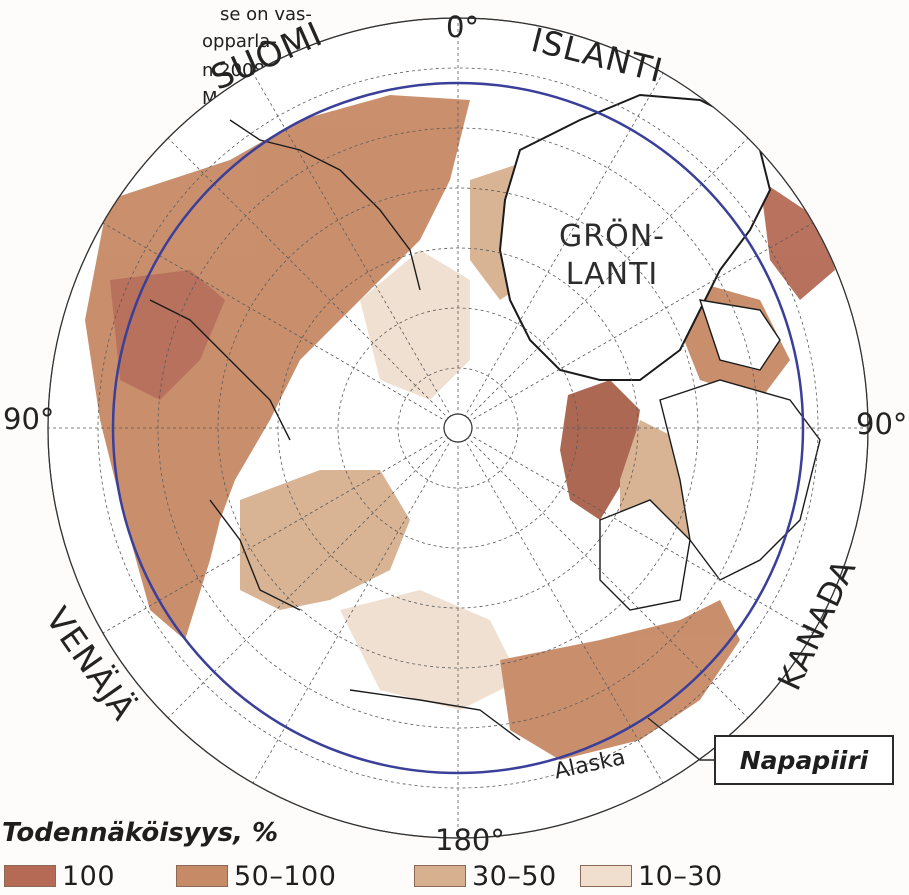  Describe the element at coordinates (239, 41) in the screenshot. I see `text-line: opparla-` at that location.